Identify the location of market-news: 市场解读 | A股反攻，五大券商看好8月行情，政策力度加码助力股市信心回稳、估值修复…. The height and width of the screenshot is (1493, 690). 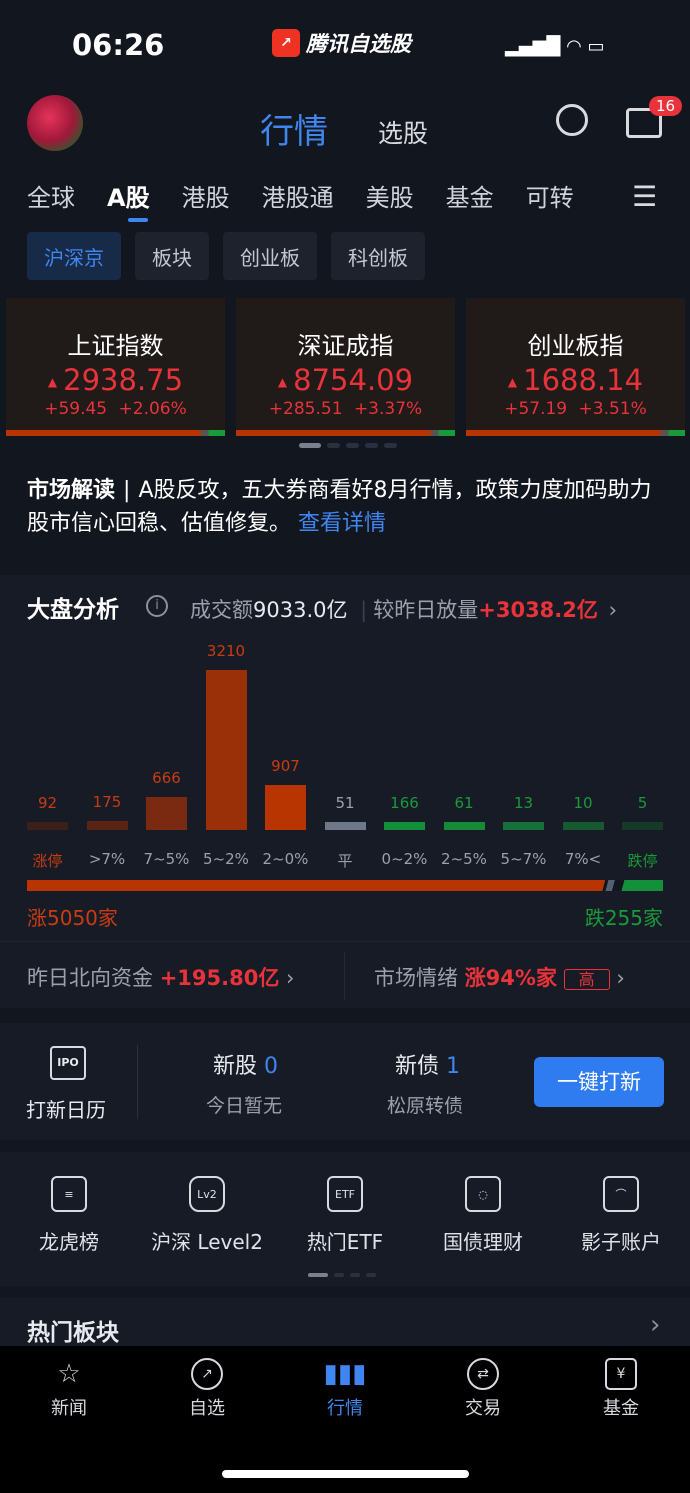
(339, 507).